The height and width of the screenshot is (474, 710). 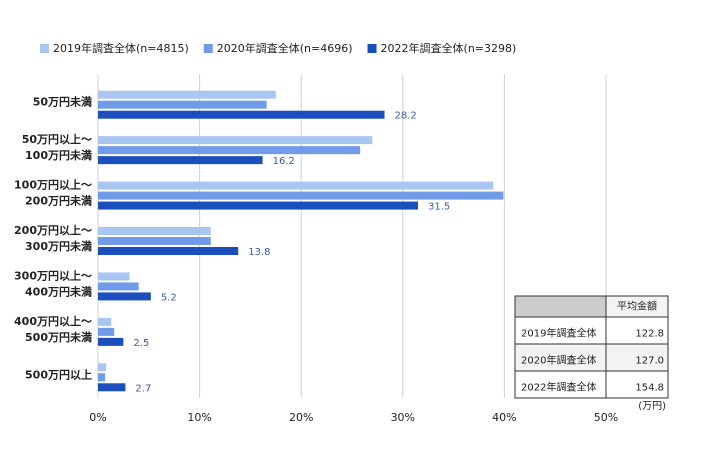 I want to click on legend-label: 2019年調査全体(n=4815), so click(x=121, y=48).